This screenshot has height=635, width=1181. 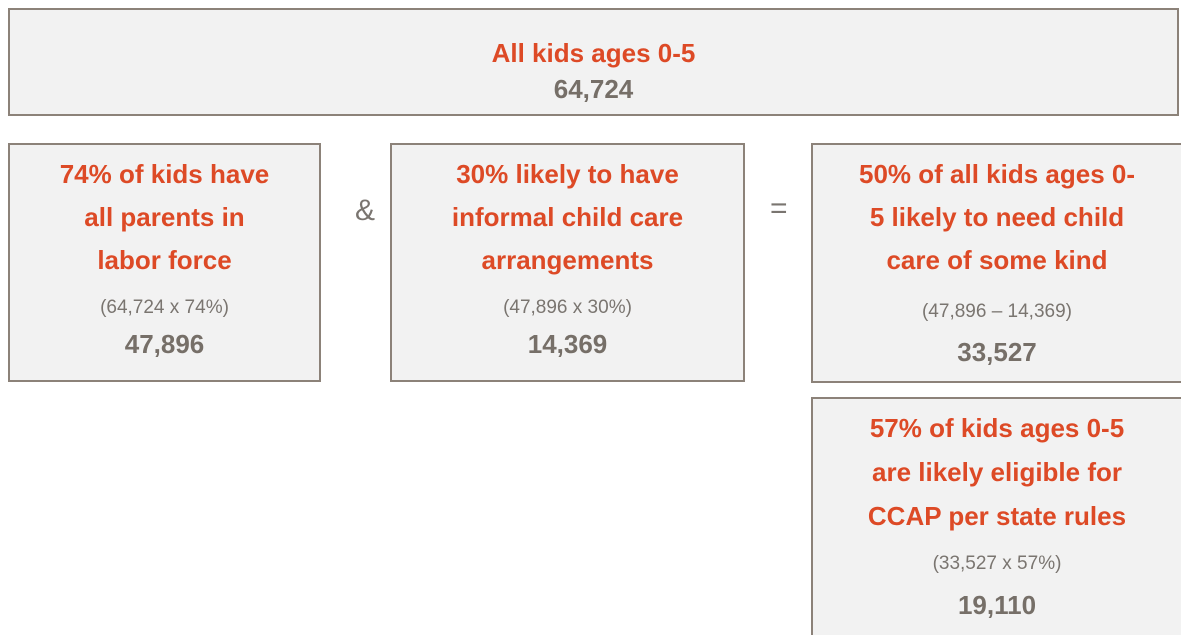 What do you see at coordinates (164, 217) in the screenshot?
I see `box-title: all parents in` at bounding box center [164, 217].